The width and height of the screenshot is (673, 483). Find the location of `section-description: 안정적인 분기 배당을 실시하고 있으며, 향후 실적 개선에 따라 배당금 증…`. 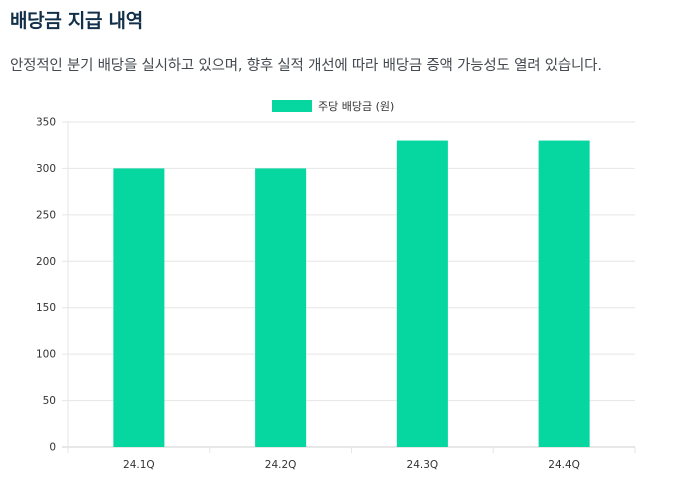

section-description: 안정적인 분기 배당을 실시하고 있으며, 향후 실적 개선에 따라 배당금 증… is located at coordinates (306, 66).